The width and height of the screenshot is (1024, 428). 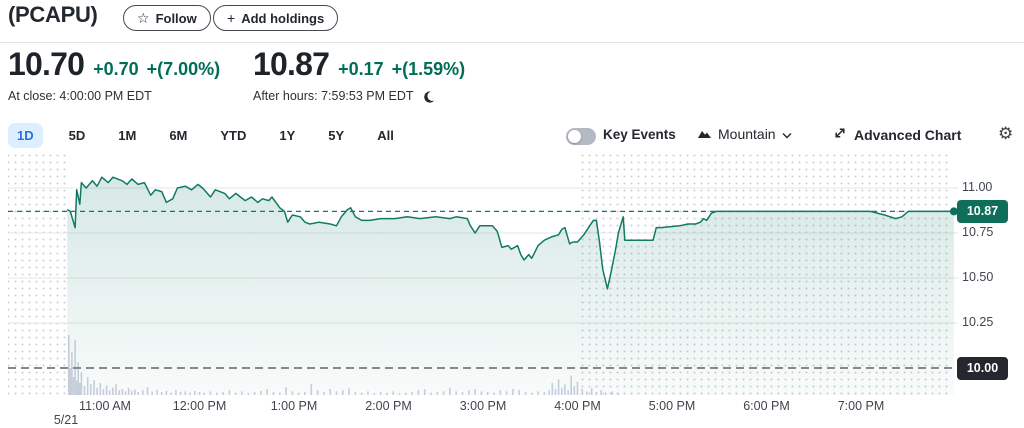 I want to click on range-tab-6m: 6M, so click(x=178, y=135).